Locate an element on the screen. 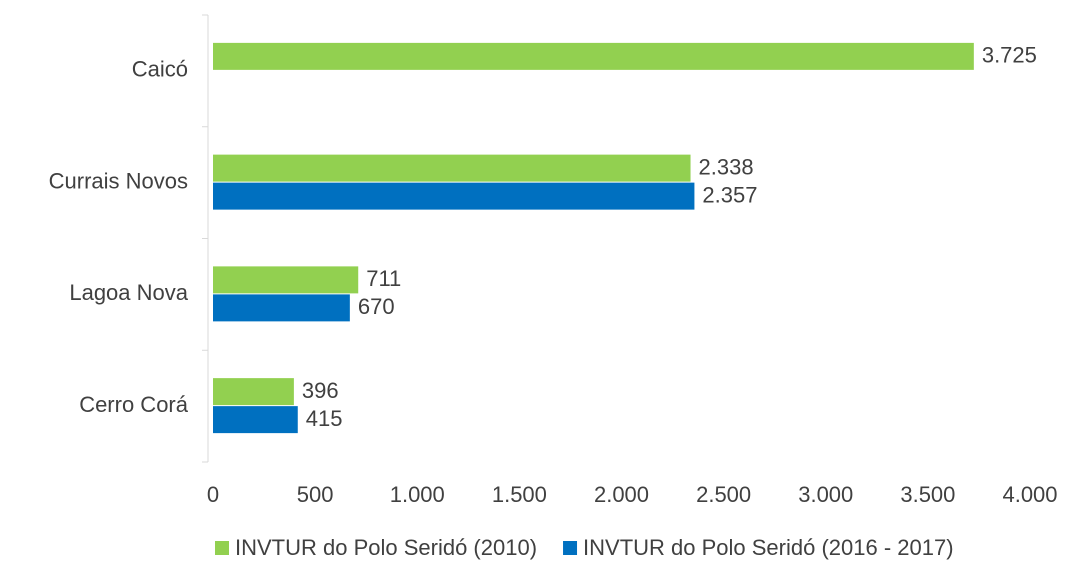 The image size is (1071, 564). category-label: Currais Novos is located at coordinates (118, 180).